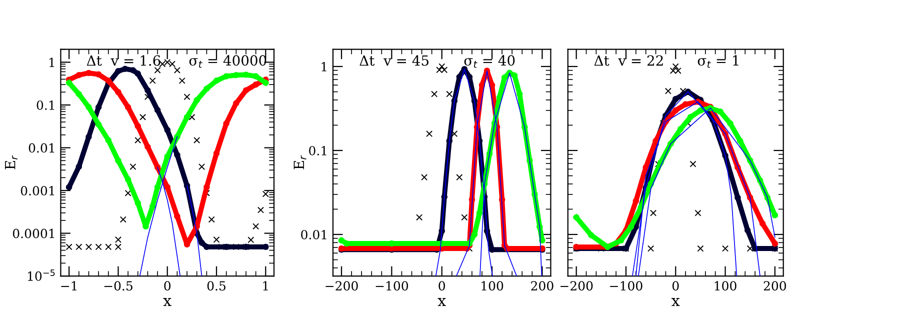 This screenshot has width=913, height=329. Describe the element at coordinates (37, 191) in the screenshot. I see `y-tick-label: 0.001` at that location.